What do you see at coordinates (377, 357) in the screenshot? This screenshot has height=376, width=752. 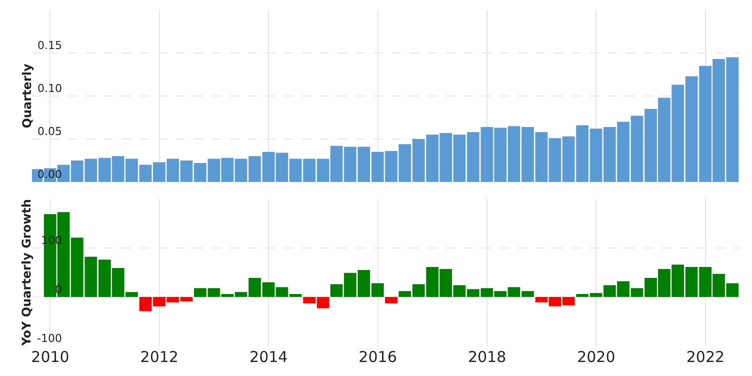 I see `x-tick-label: 2016` at bounding box center [377, 357].